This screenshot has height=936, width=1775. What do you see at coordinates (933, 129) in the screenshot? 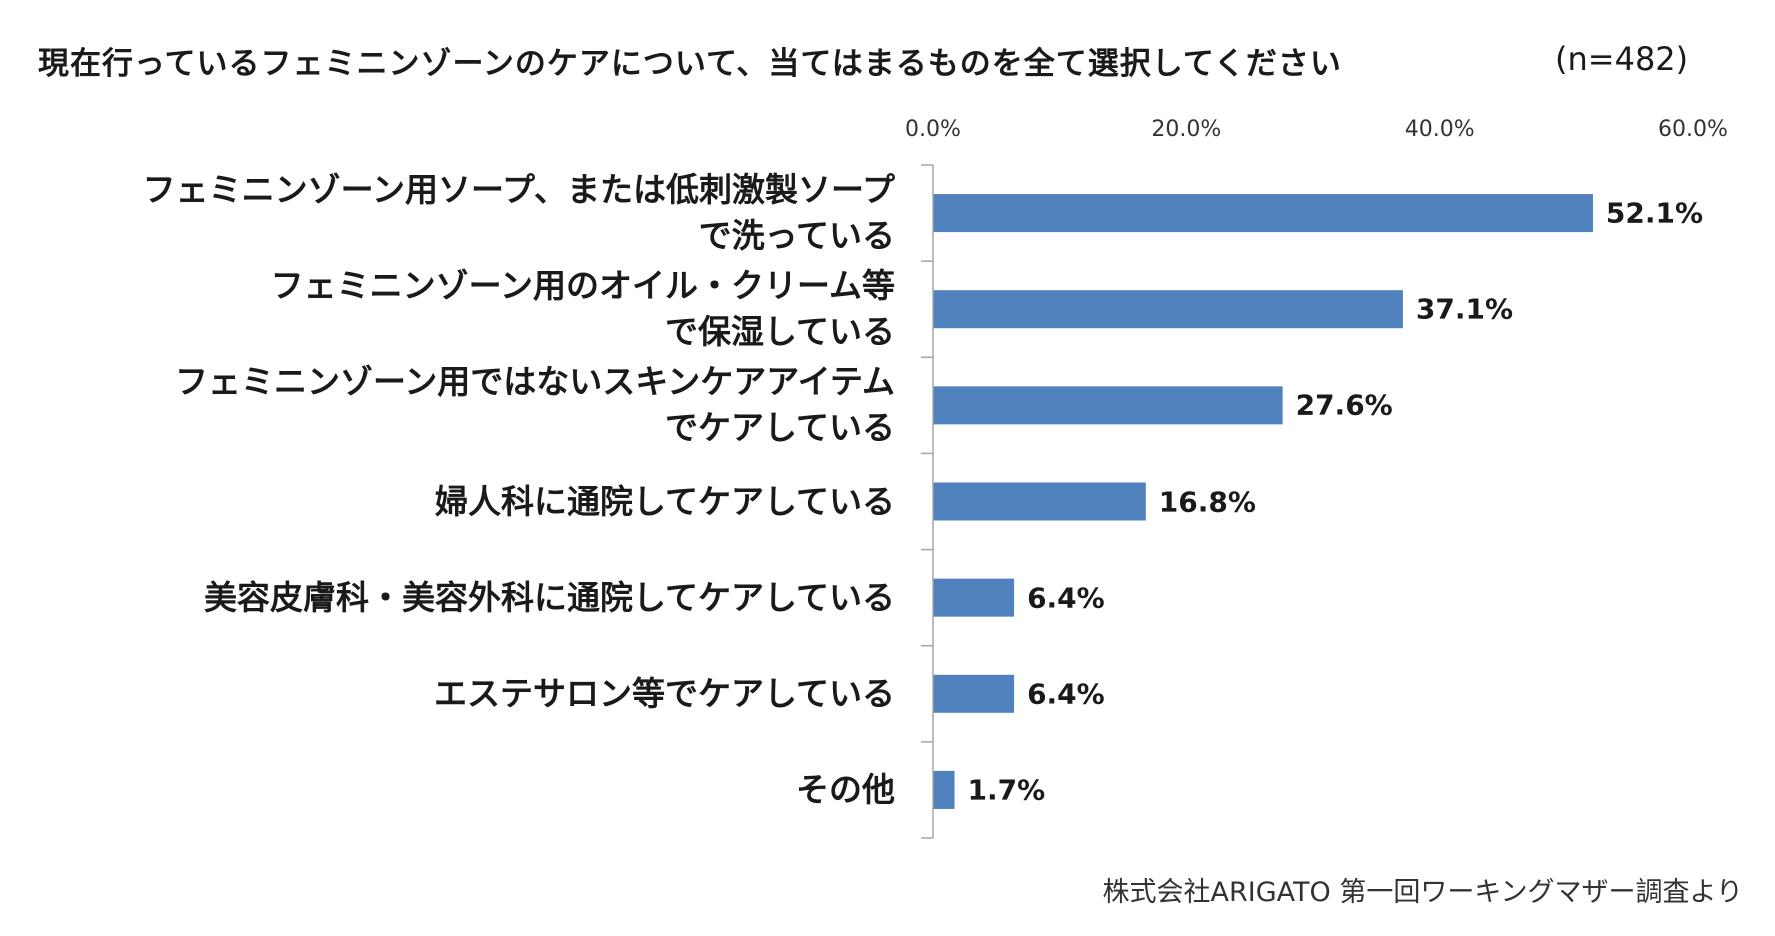
I see `x-tick-label: 0.0%` at bounding box center [933, 129].